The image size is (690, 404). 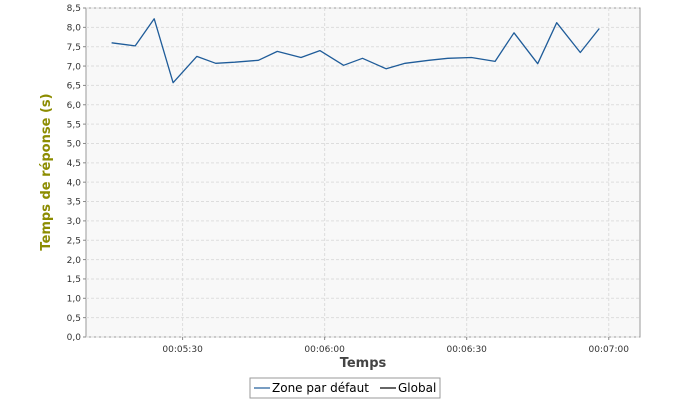 What do you see at coordinates (74, 9) in the screenshot?
I see `y-tick-label: 8,5` at bounding box center [74, 9].